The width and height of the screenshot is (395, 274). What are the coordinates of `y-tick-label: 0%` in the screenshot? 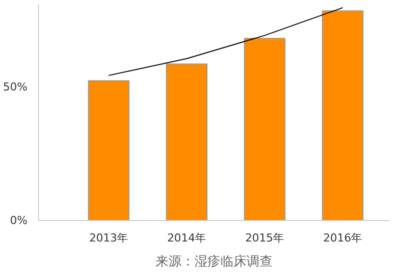 It's located at (19, 220).